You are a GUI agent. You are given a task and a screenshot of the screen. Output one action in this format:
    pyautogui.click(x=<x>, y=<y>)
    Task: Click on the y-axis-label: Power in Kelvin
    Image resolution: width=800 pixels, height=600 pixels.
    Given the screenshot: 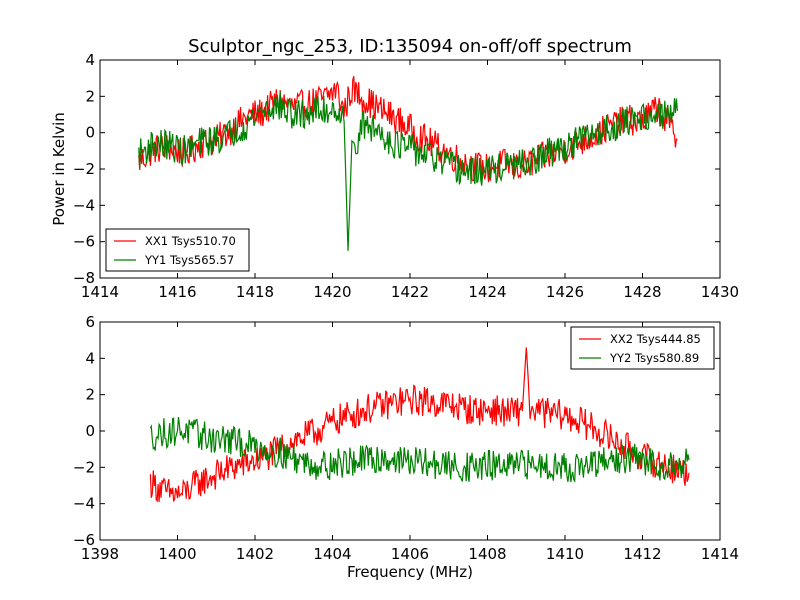 What is the action you would take?
    pyautogui.click(x=59, y=169)
    